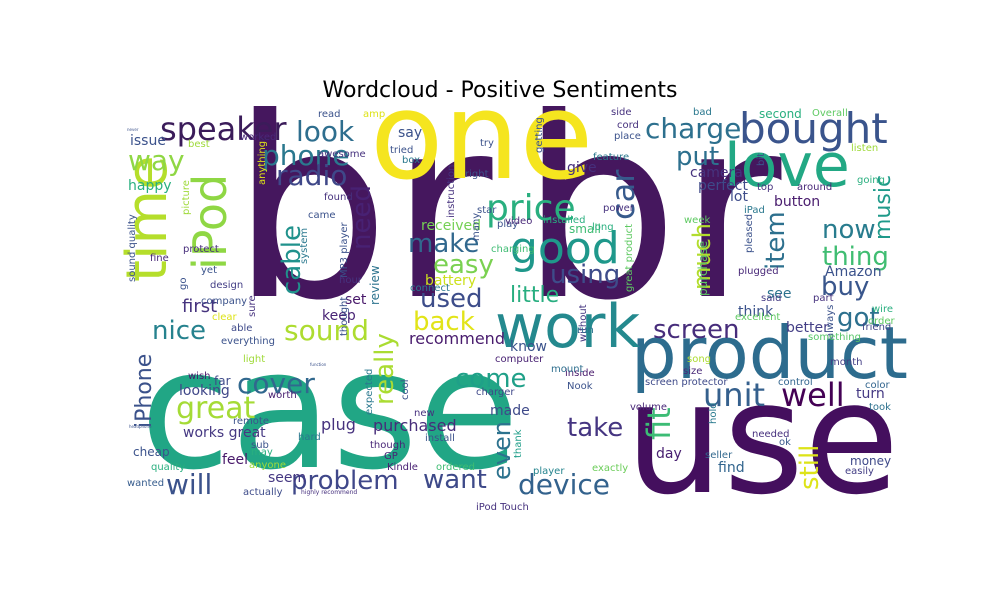  Describe the element at coordinates (263, 492) in the screenshot. I see `word-actually: actually` at that location.